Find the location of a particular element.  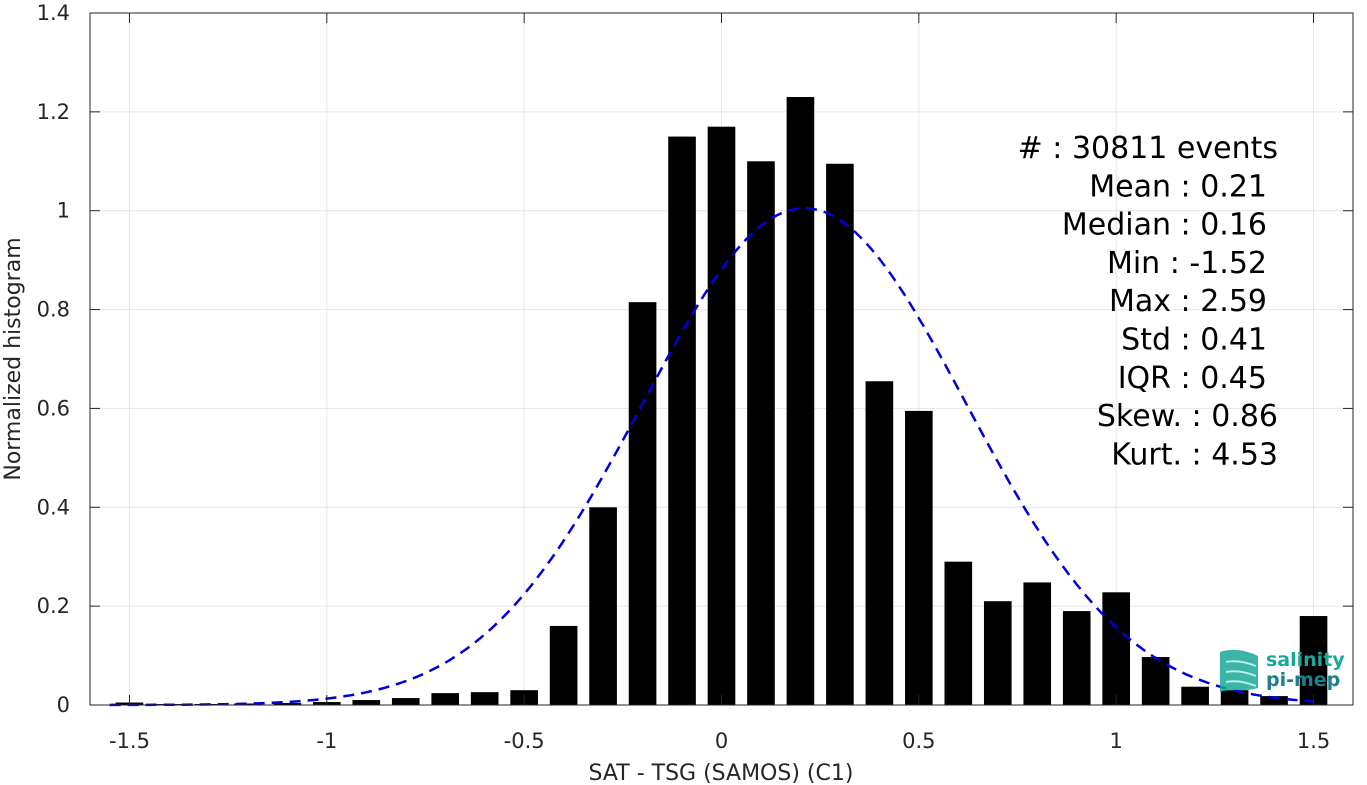

stat-line: Kurt. : 4.53 is located at coordinates (1194, 454).